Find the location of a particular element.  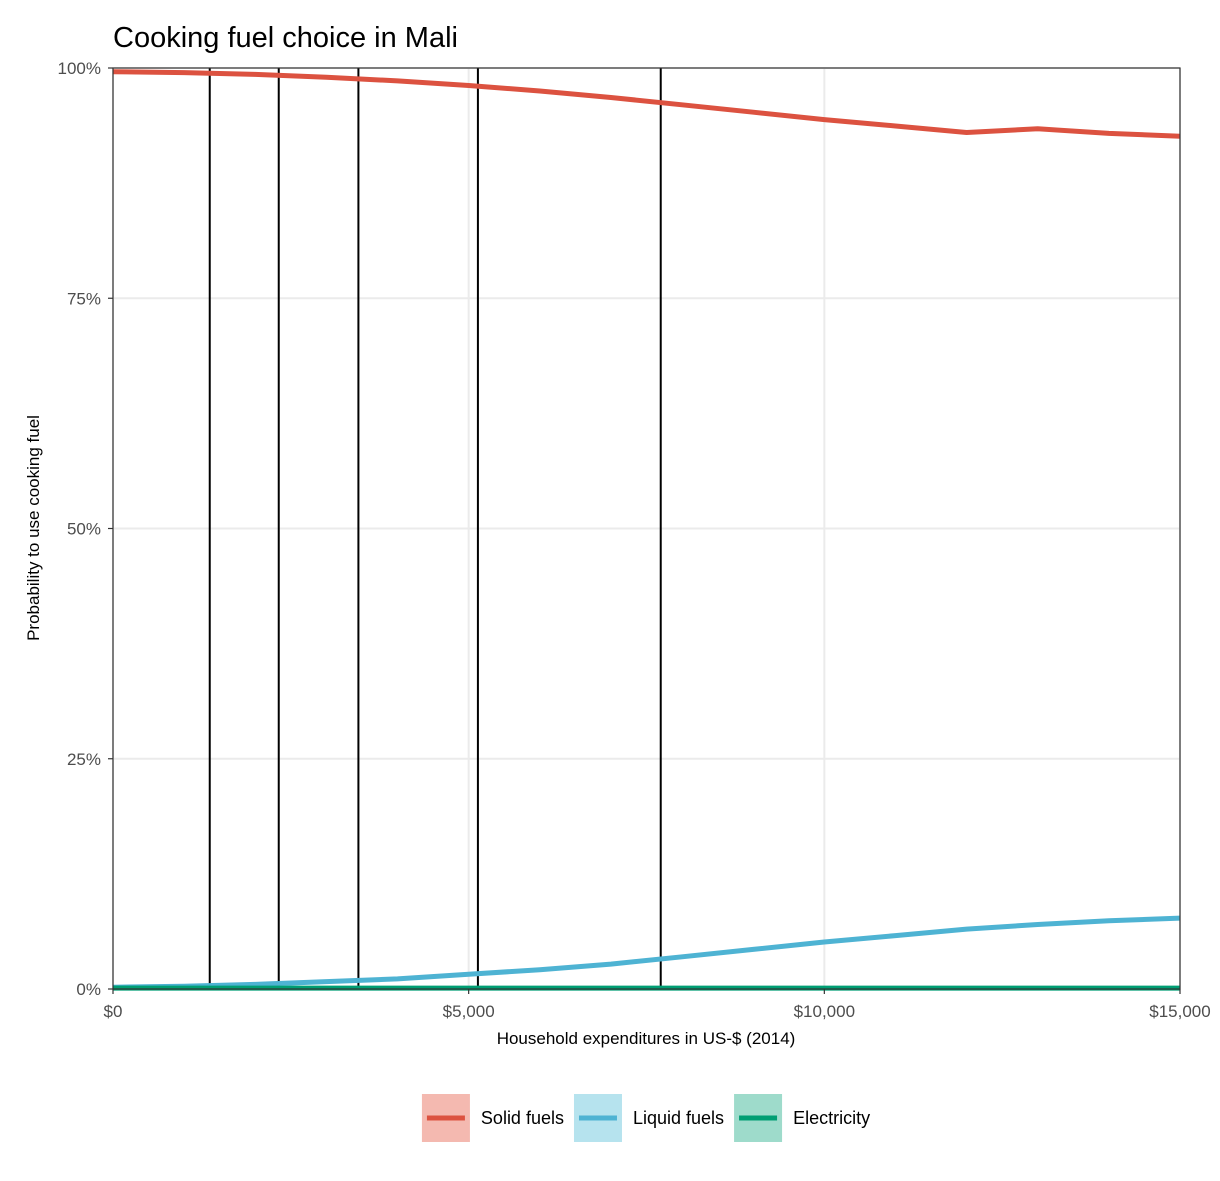

legend-label: Liquid fuels is located at coordinates (678, 1118).